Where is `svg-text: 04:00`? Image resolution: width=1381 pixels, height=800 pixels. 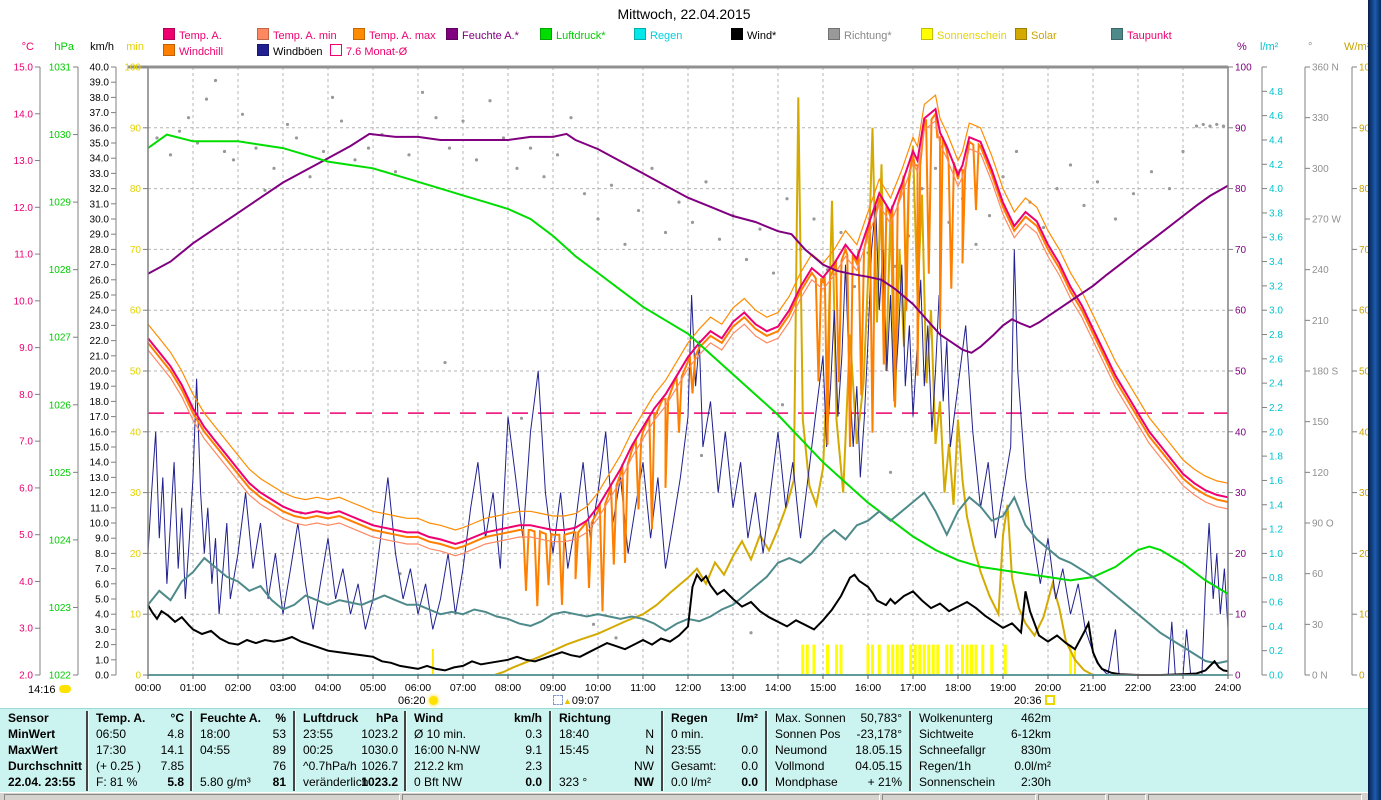
svg-text: 04:00 is located at coordinates (328, 688).